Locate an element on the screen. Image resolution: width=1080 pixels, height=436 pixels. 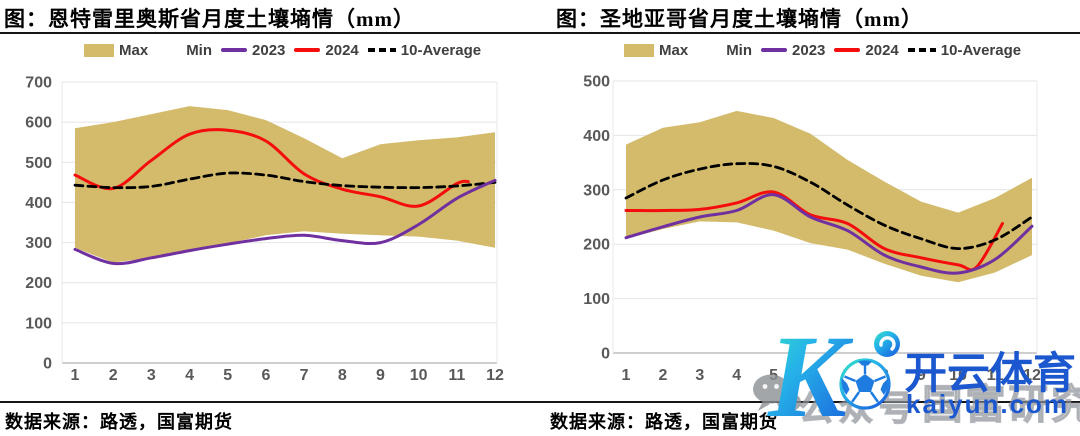
panel-title-row: 图：圣地亚哥省月度土壤墒情（mm） is located at coordinates (810, 15).